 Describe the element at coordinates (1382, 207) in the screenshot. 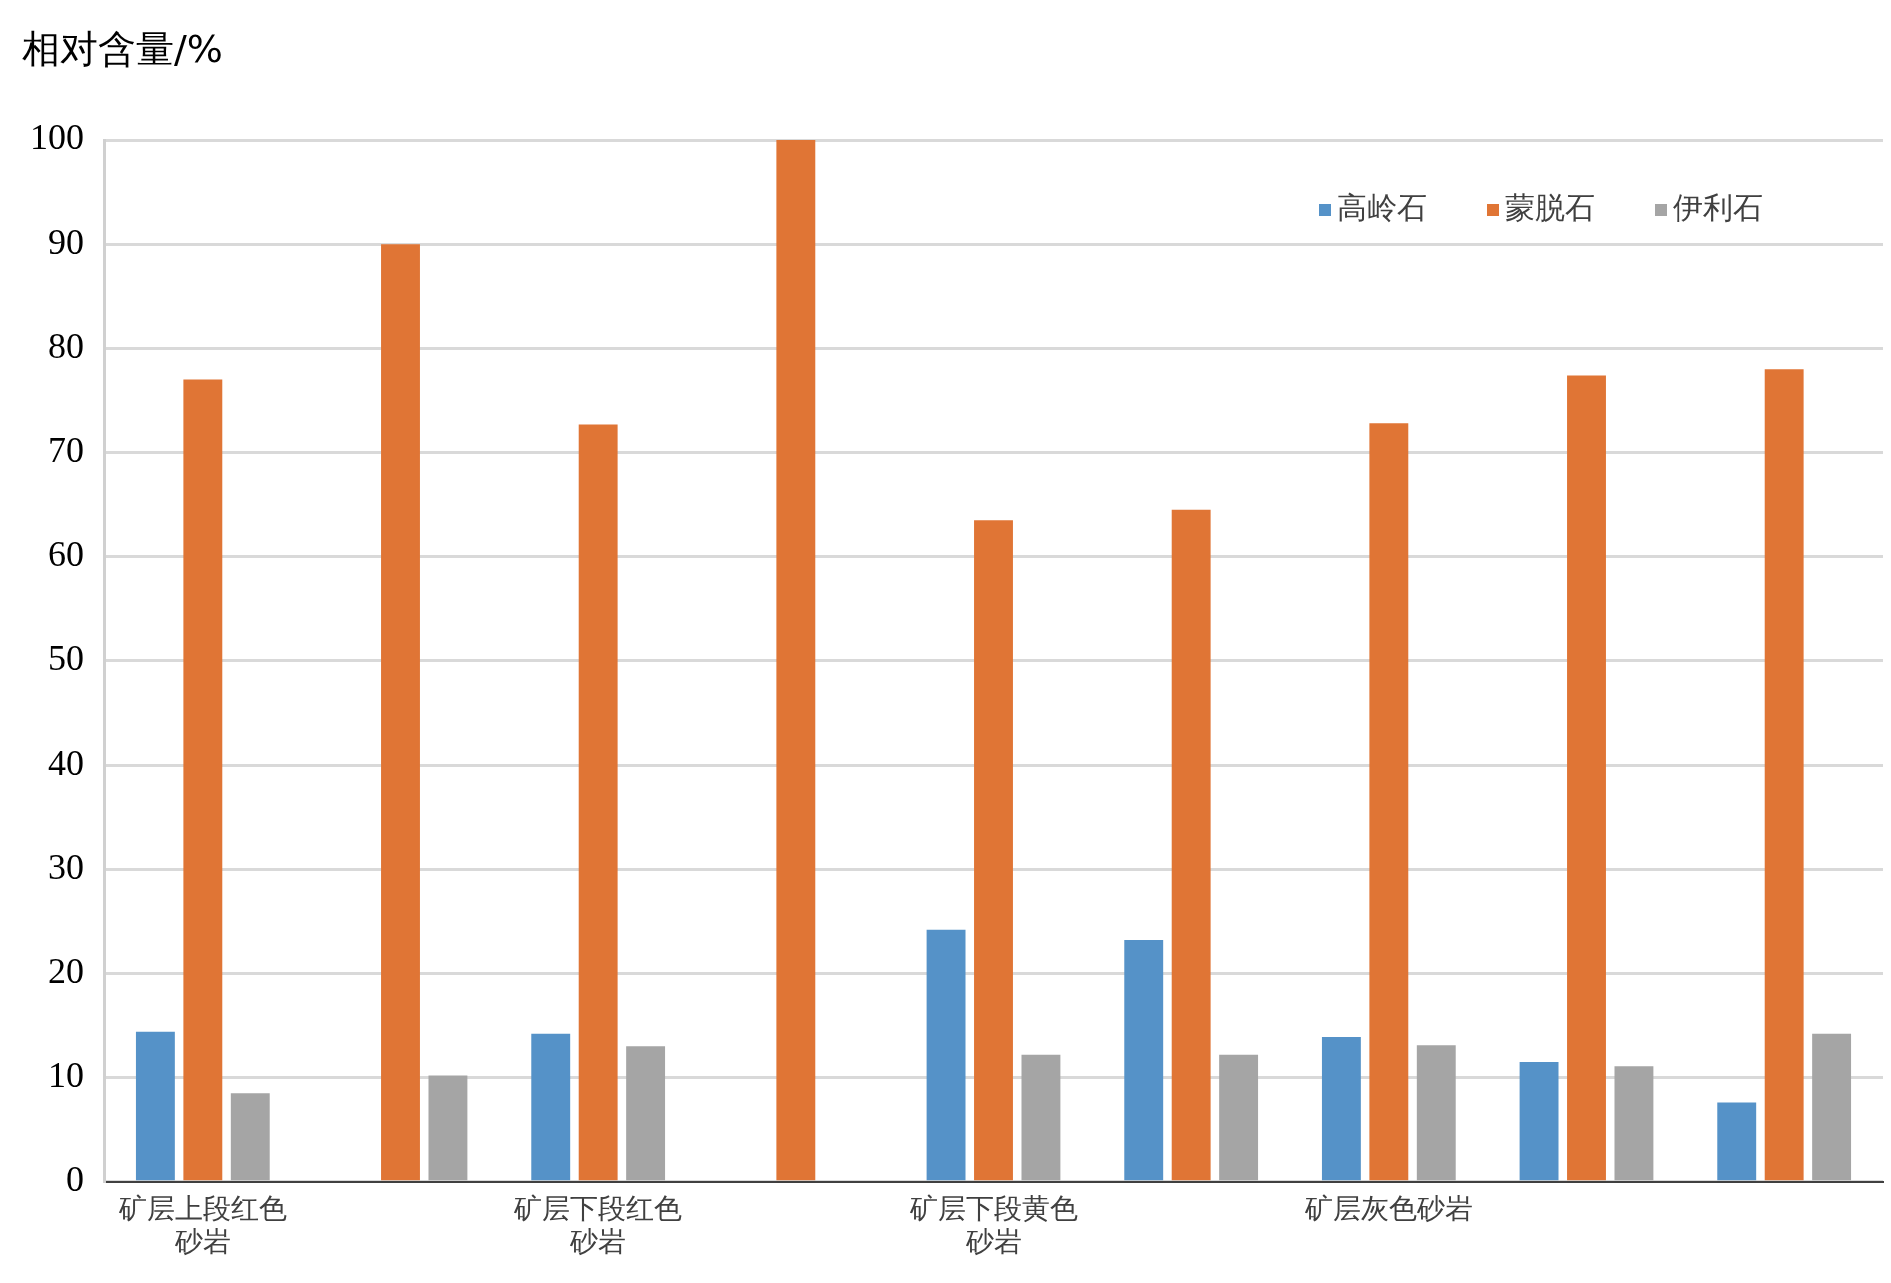

I see `legend-label: 高岭石` at that location.